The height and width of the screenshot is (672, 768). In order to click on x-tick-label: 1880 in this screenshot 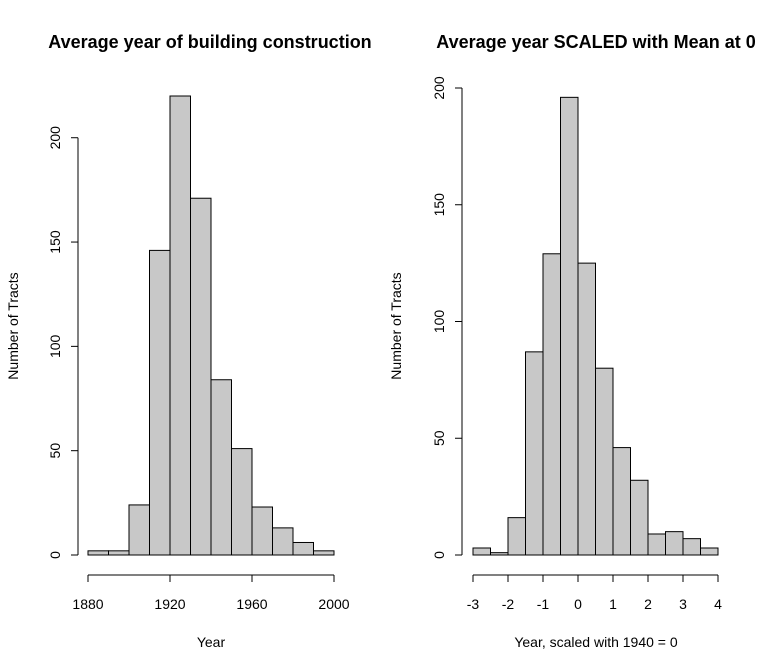, I will do `click(87, 604)`.